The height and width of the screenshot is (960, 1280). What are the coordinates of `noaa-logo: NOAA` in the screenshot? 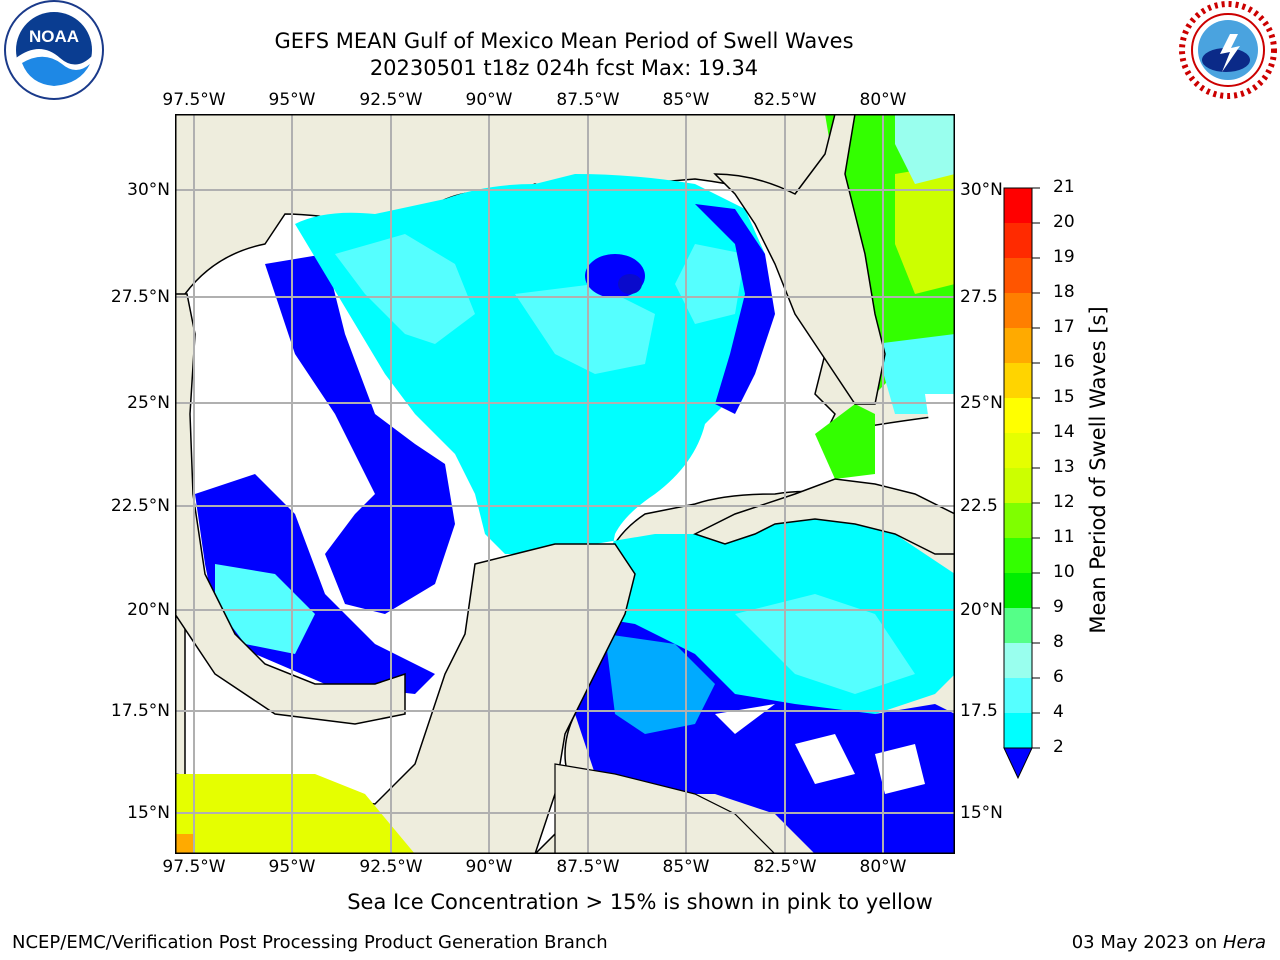 It's located at (54, 50).